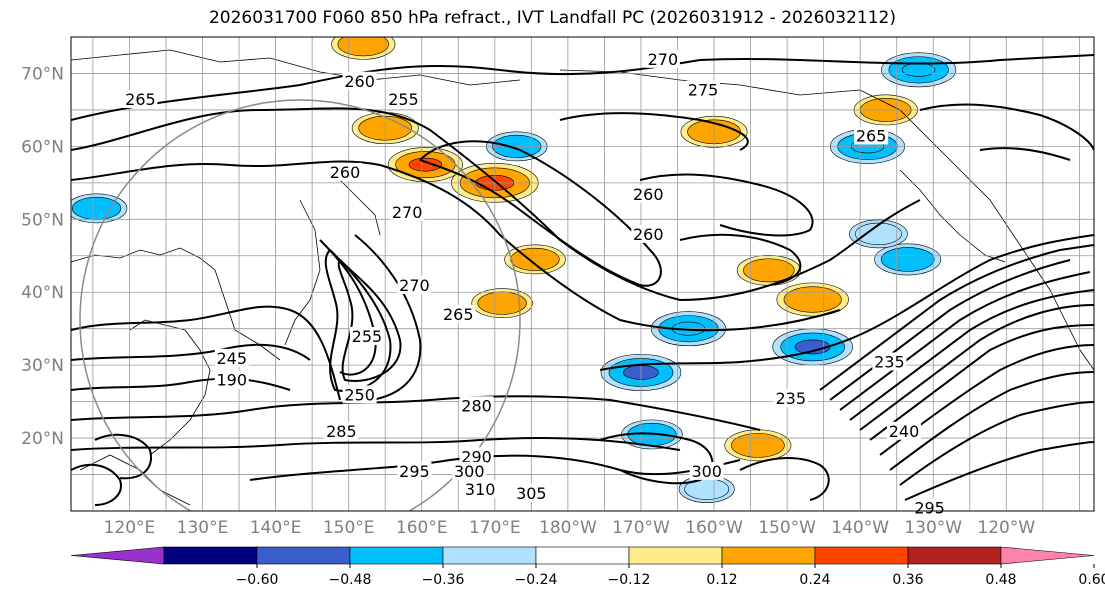 The height and width of the screenshot is (604, 1105). I want to click on colorbar-tick-label: −0.24, so click(536, 580).